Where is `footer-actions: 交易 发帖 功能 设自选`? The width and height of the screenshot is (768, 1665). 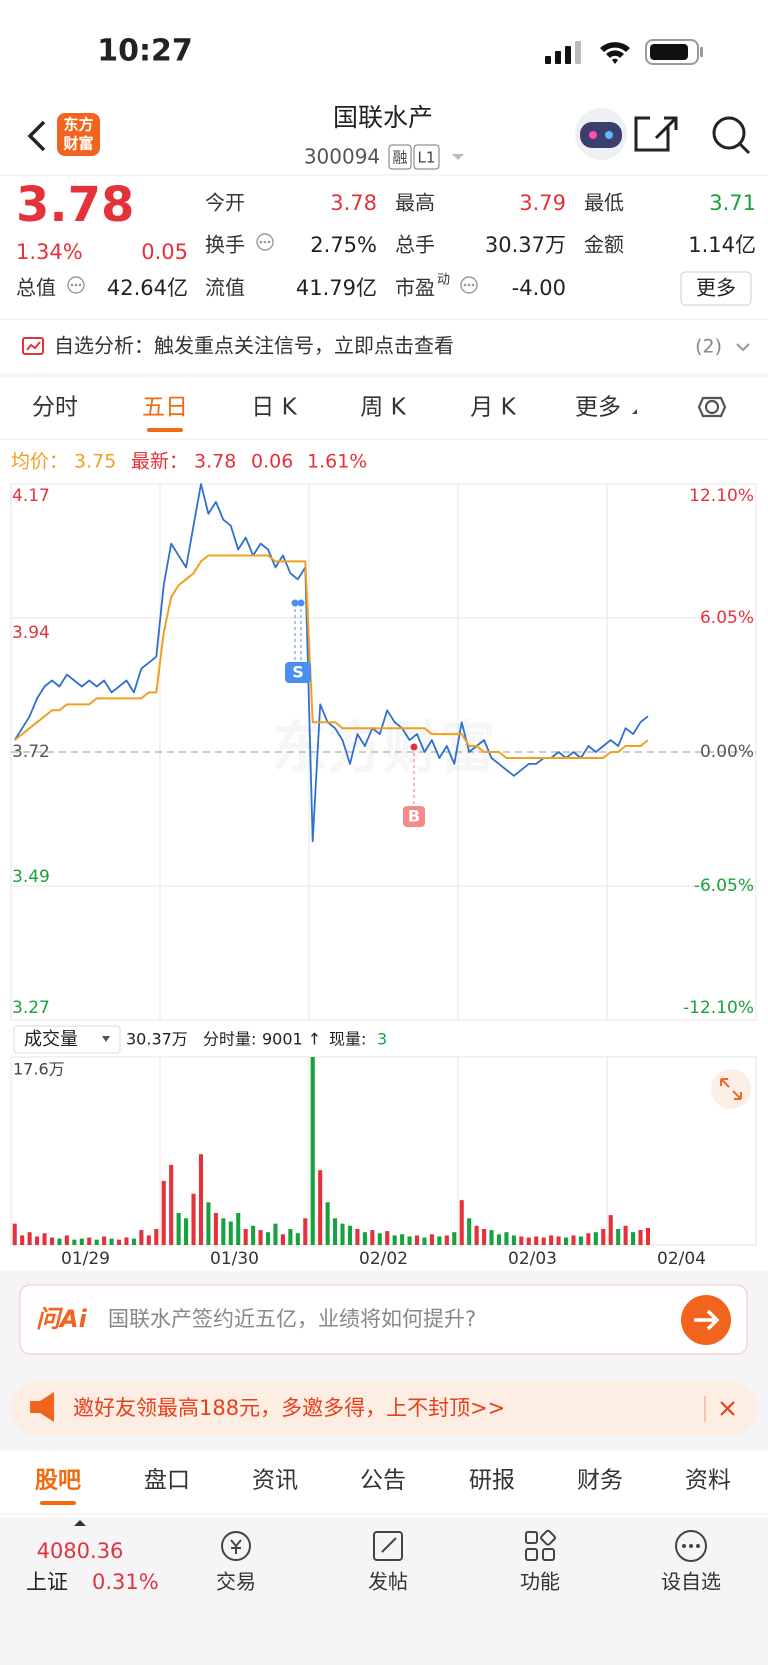 footer-actions: 交易 发帖 功能 设自选 is located at coordinates (468, 1582).